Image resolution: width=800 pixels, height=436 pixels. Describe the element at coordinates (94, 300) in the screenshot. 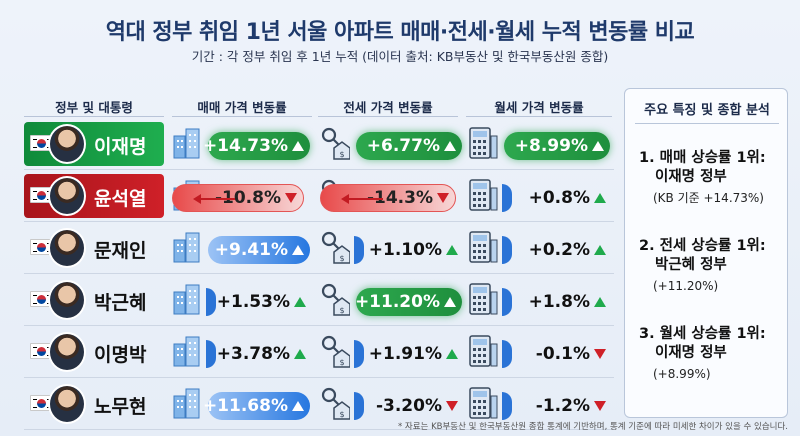

I see `president-cell: 박근혜` at that location.